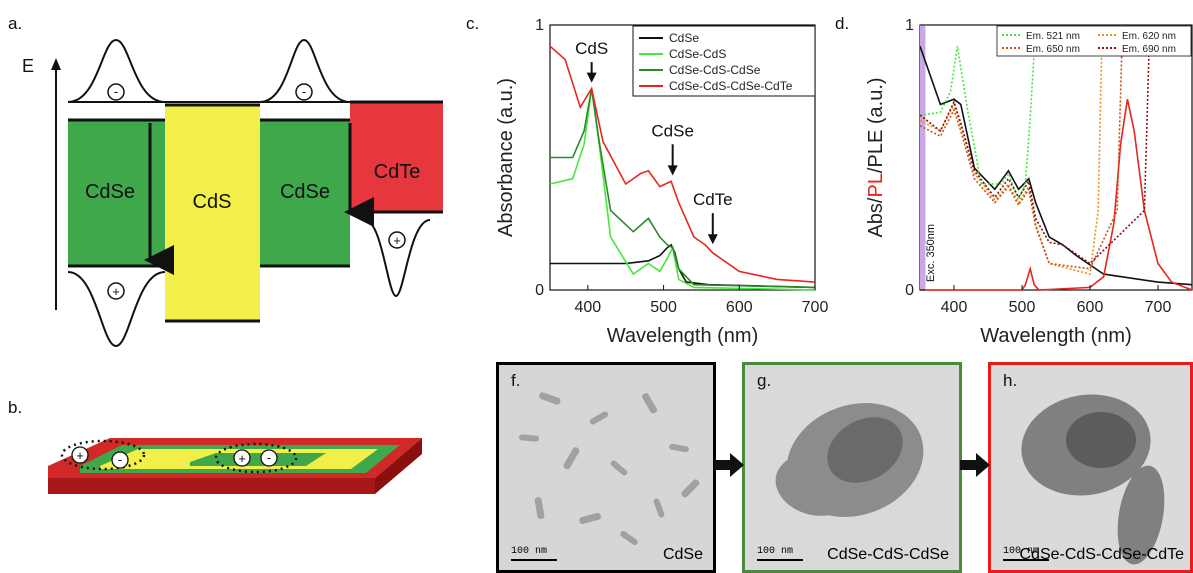 Image resolution: width=1193 pixels, height=573 pixels. I want to click on electron-left-icon, so click(116, 92).